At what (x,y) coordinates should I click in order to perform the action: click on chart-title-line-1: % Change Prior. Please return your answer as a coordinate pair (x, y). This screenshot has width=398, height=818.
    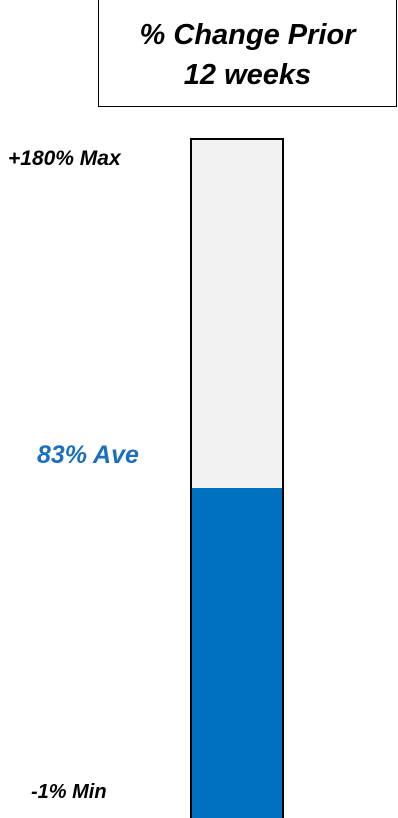
    Looking at the image, I should click on (247, 34).